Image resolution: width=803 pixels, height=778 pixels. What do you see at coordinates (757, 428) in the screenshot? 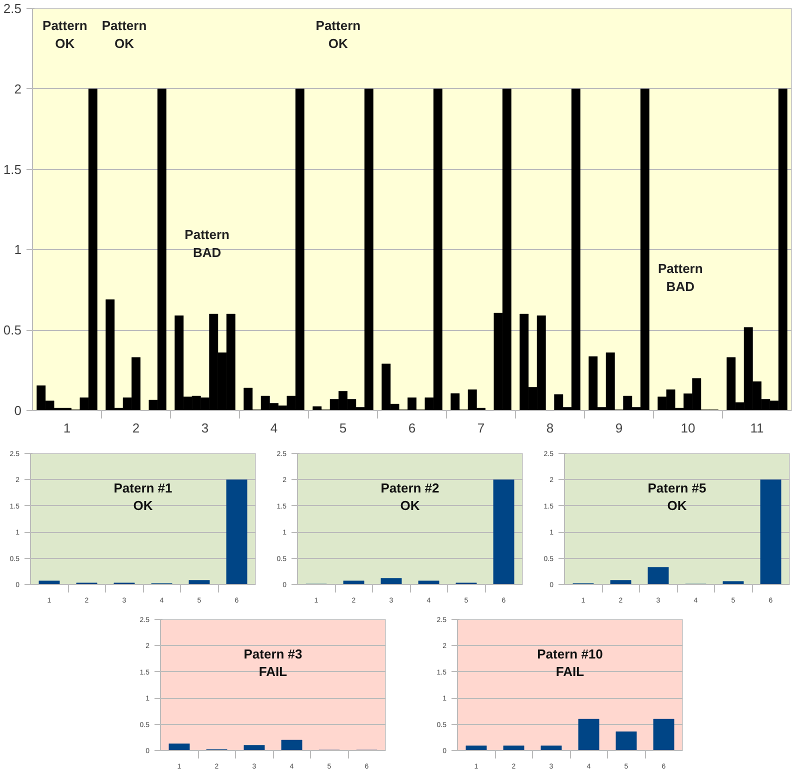
I see `x-tick-label: 11` at bounding box center [757, 428].